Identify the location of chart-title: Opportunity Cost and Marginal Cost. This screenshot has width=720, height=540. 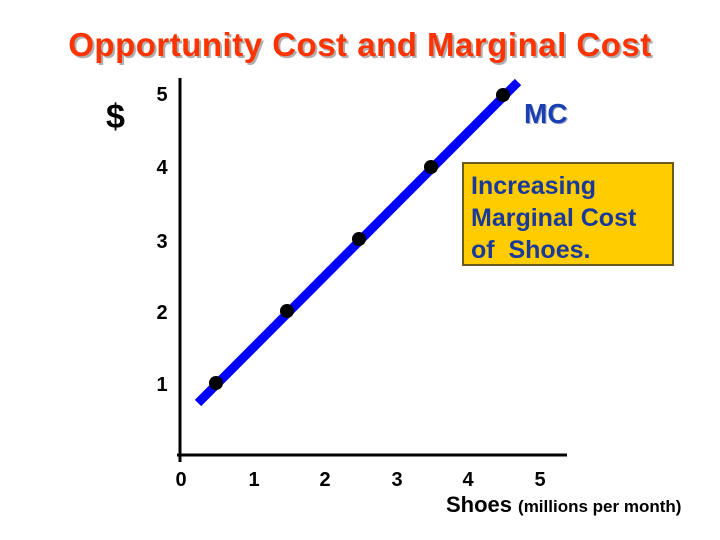
(360, 44).